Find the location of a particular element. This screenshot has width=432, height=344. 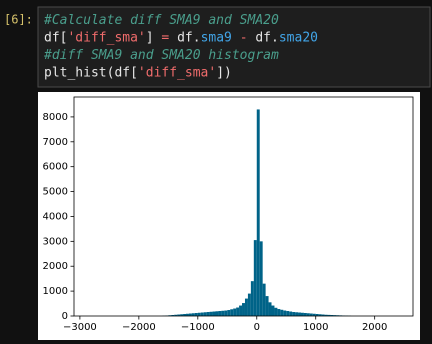

code-line: plt_hist(df['diff_sma']) is located at coordinates (138, 72).